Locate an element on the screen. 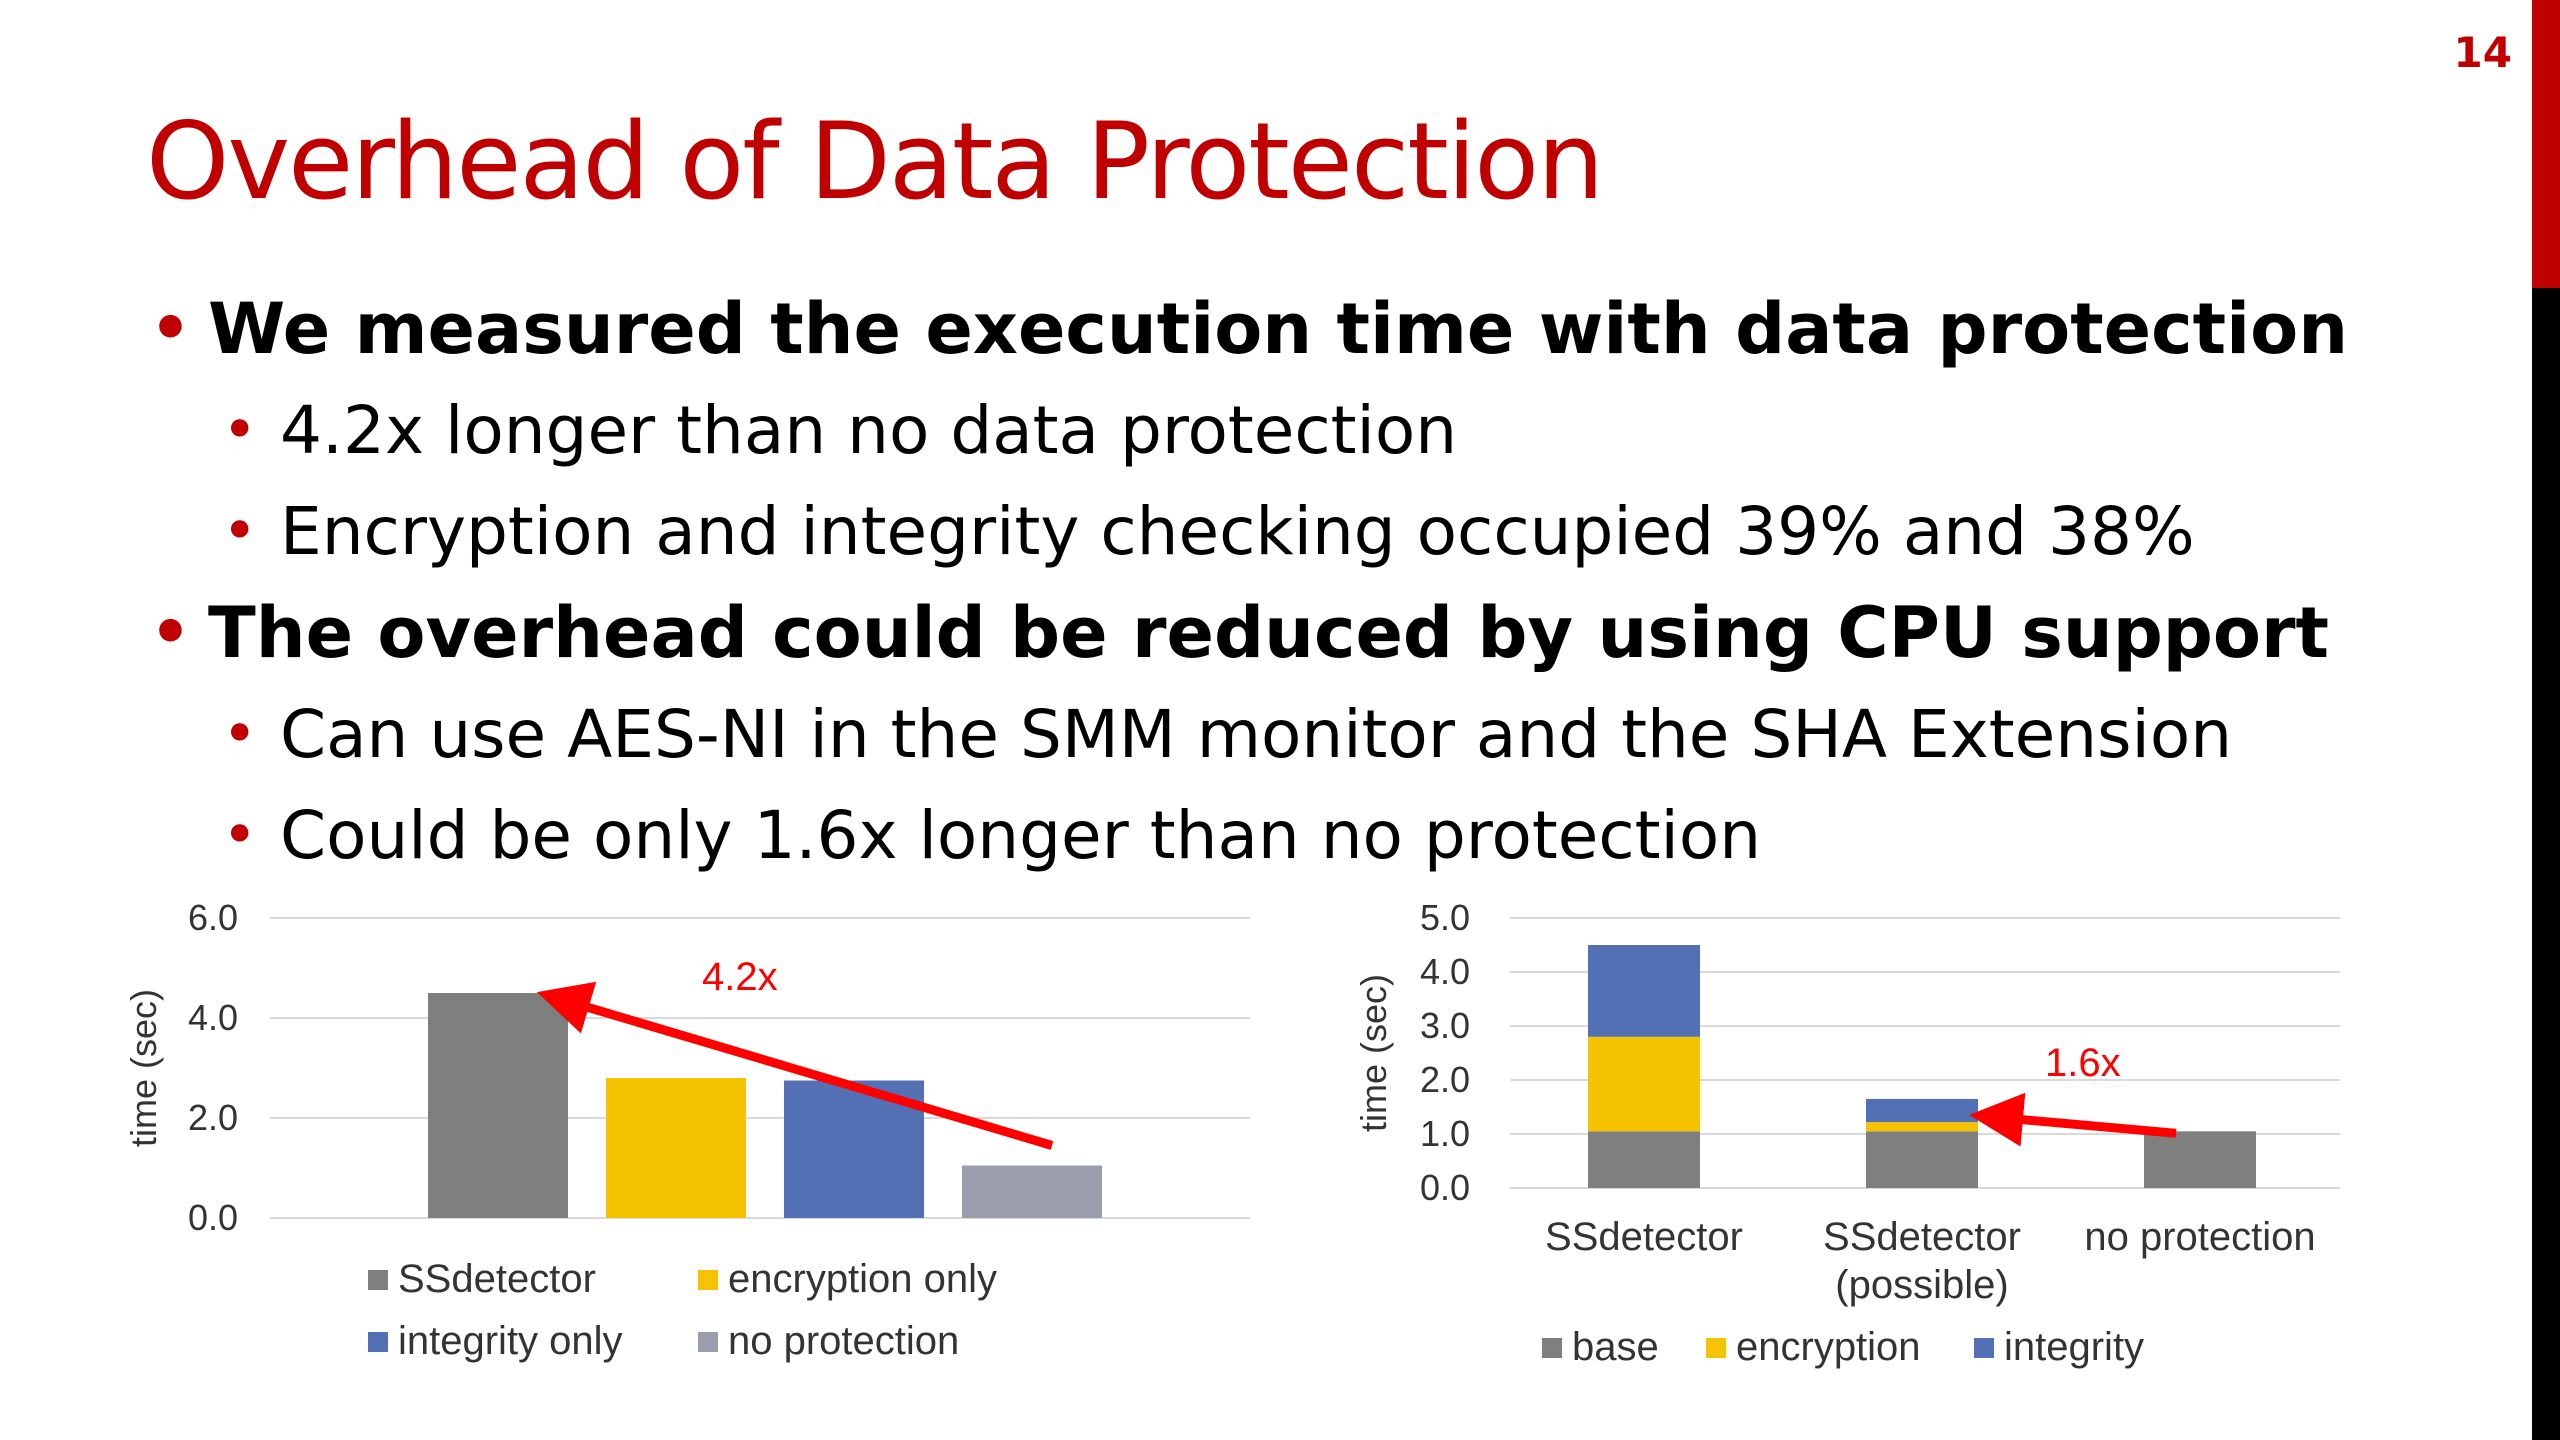 The height and width of the screenshot is (1440, 2560). y-tick-label: 3.0 is located at coordinates (1445, 1025).